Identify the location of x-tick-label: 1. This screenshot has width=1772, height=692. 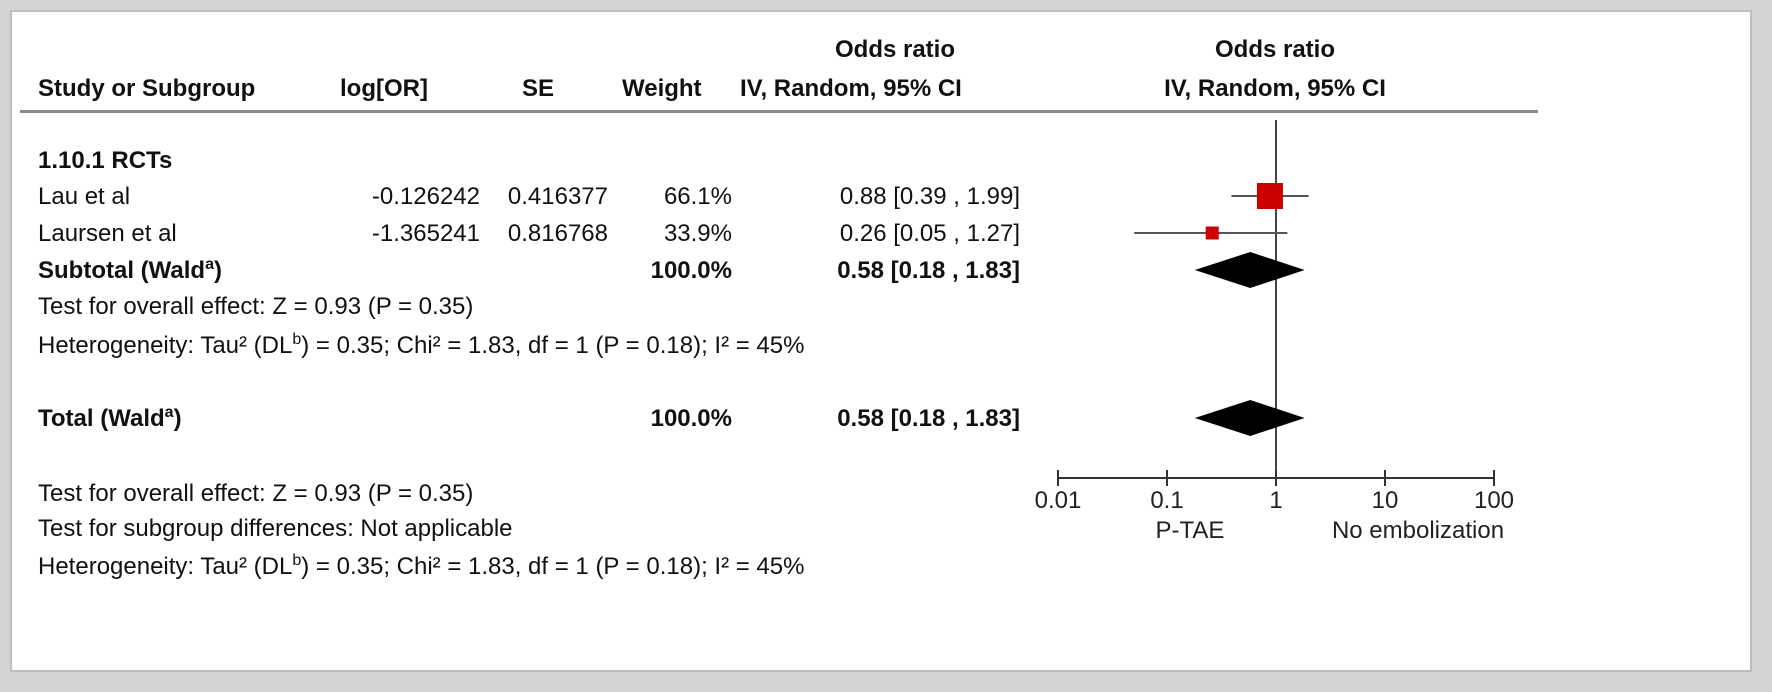
(1275, 500).